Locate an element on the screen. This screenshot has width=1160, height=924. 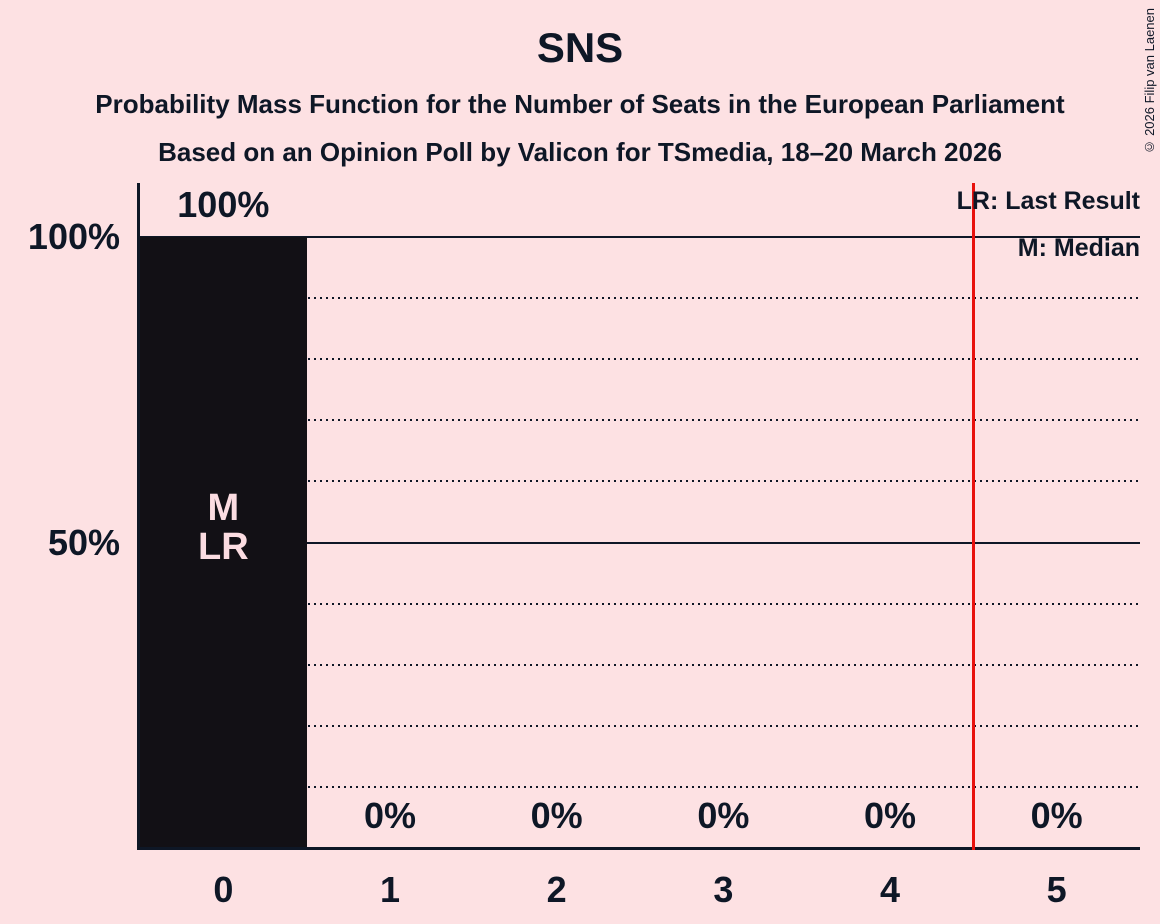
gridline-70pct is located at coordinates (640, 420).